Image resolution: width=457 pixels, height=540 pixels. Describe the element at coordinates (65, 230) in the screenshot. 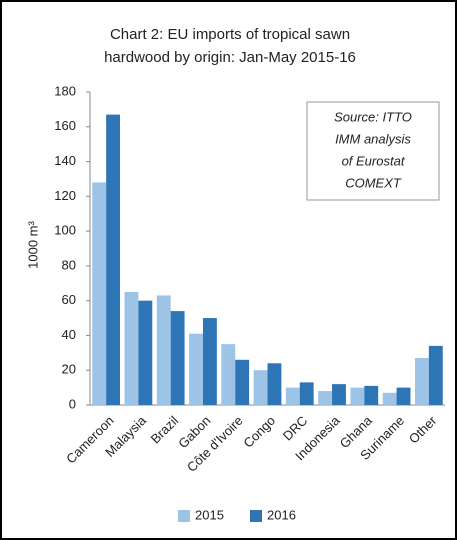

I see `y-tick-label: 100` at that location.